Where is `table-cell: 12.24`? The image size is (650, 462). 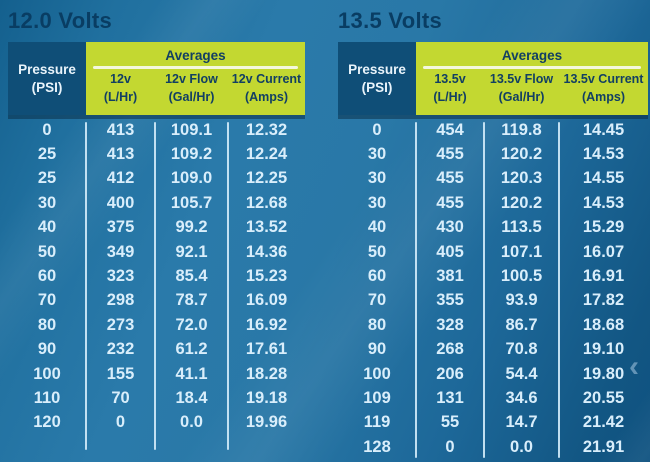
table-cell: 12.24 is located at coordinates (266, 154).